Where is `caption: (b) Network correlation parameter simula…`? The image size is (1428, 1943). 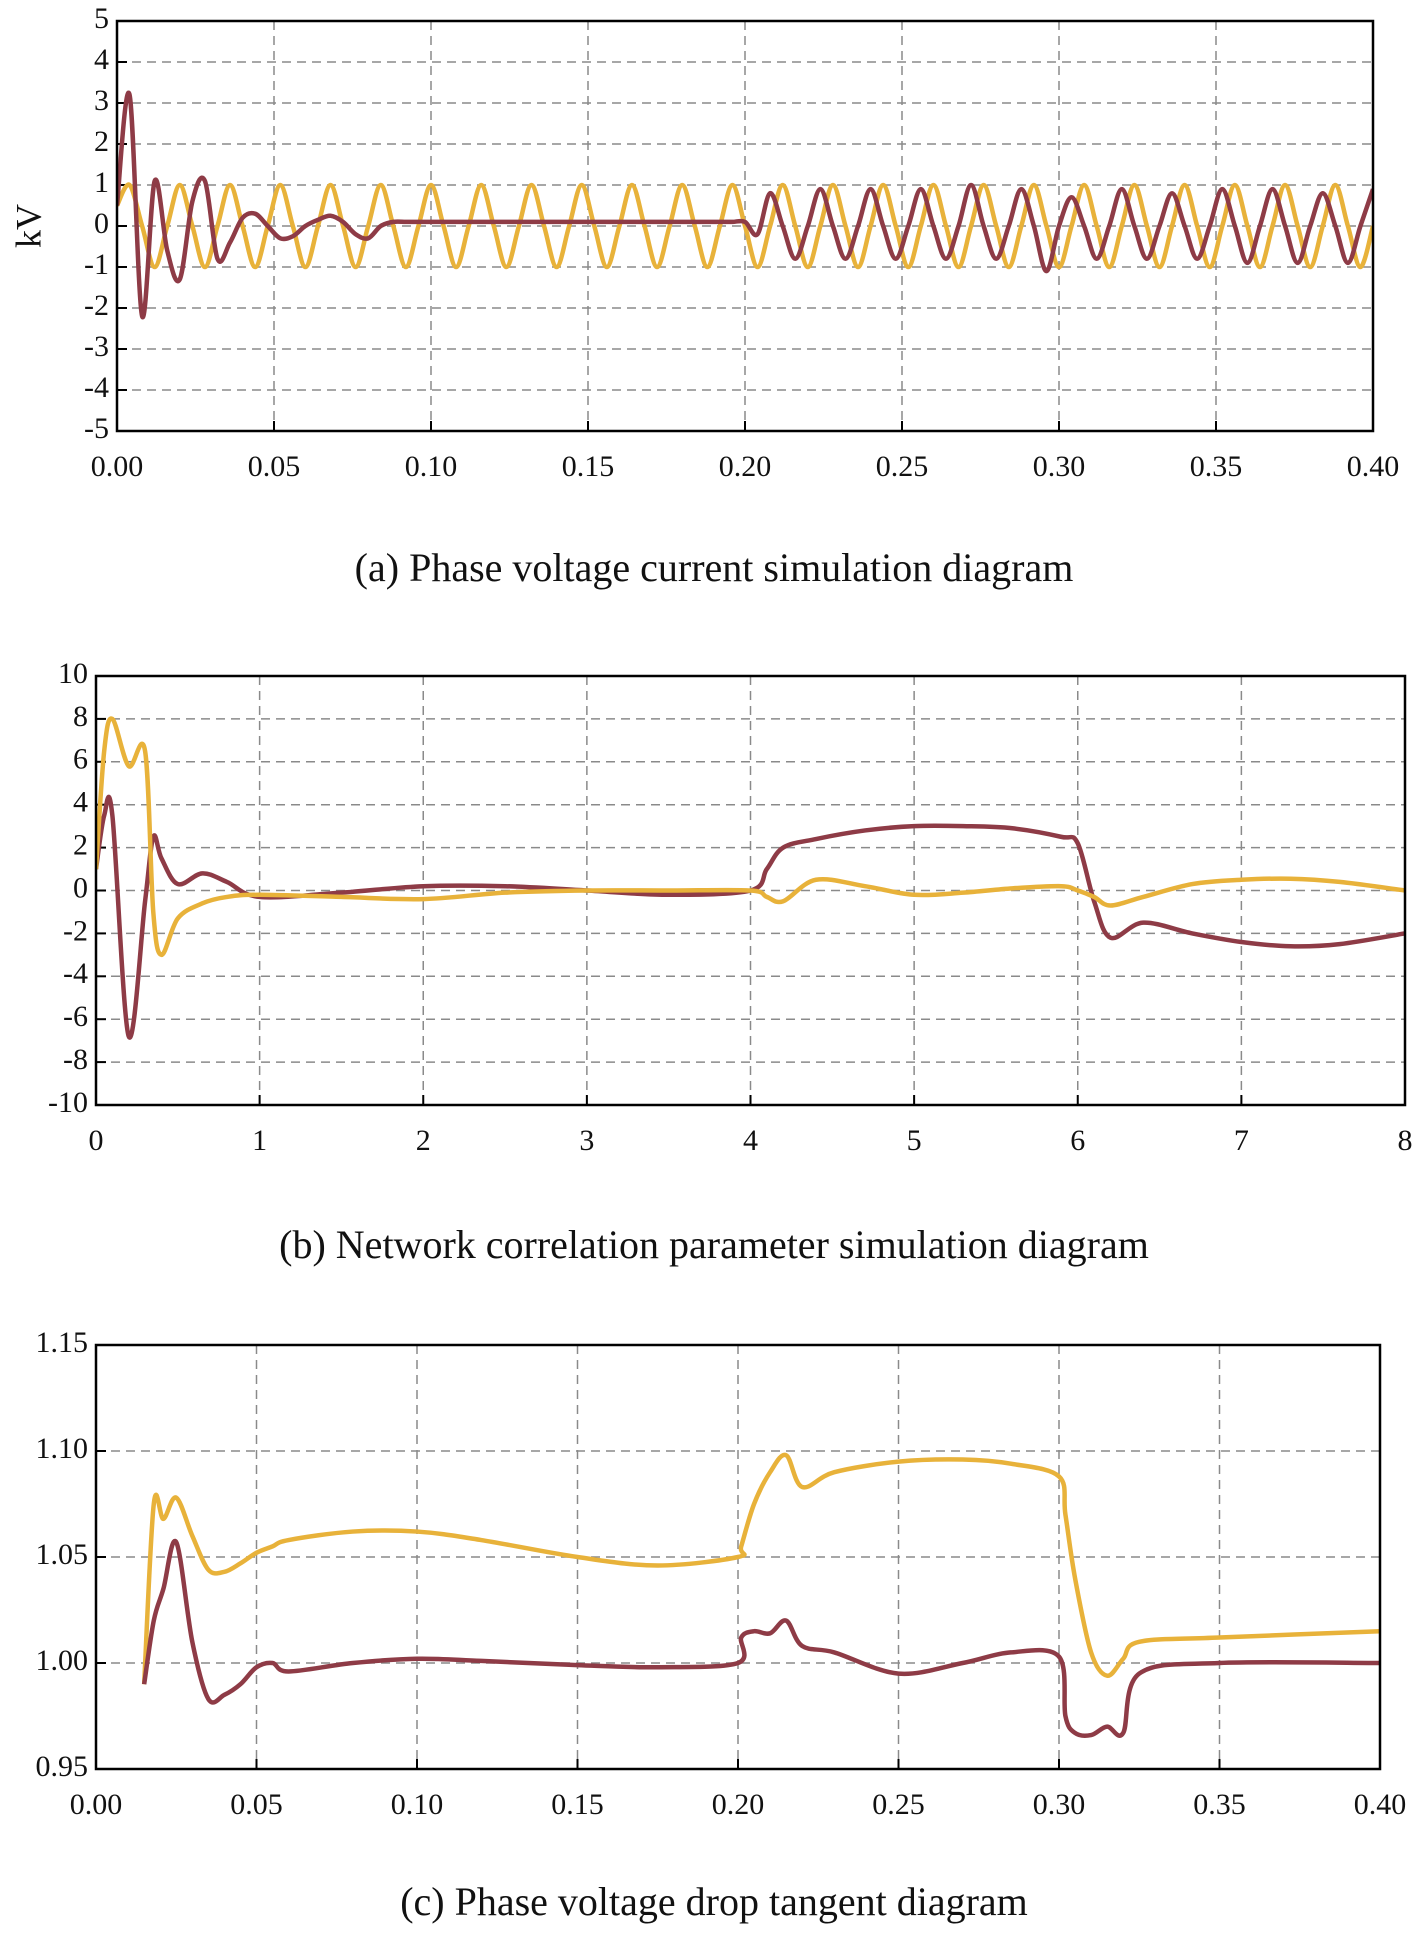 caption: (b) Network correlation parameter simula… is located at coordinates (714, 1244).